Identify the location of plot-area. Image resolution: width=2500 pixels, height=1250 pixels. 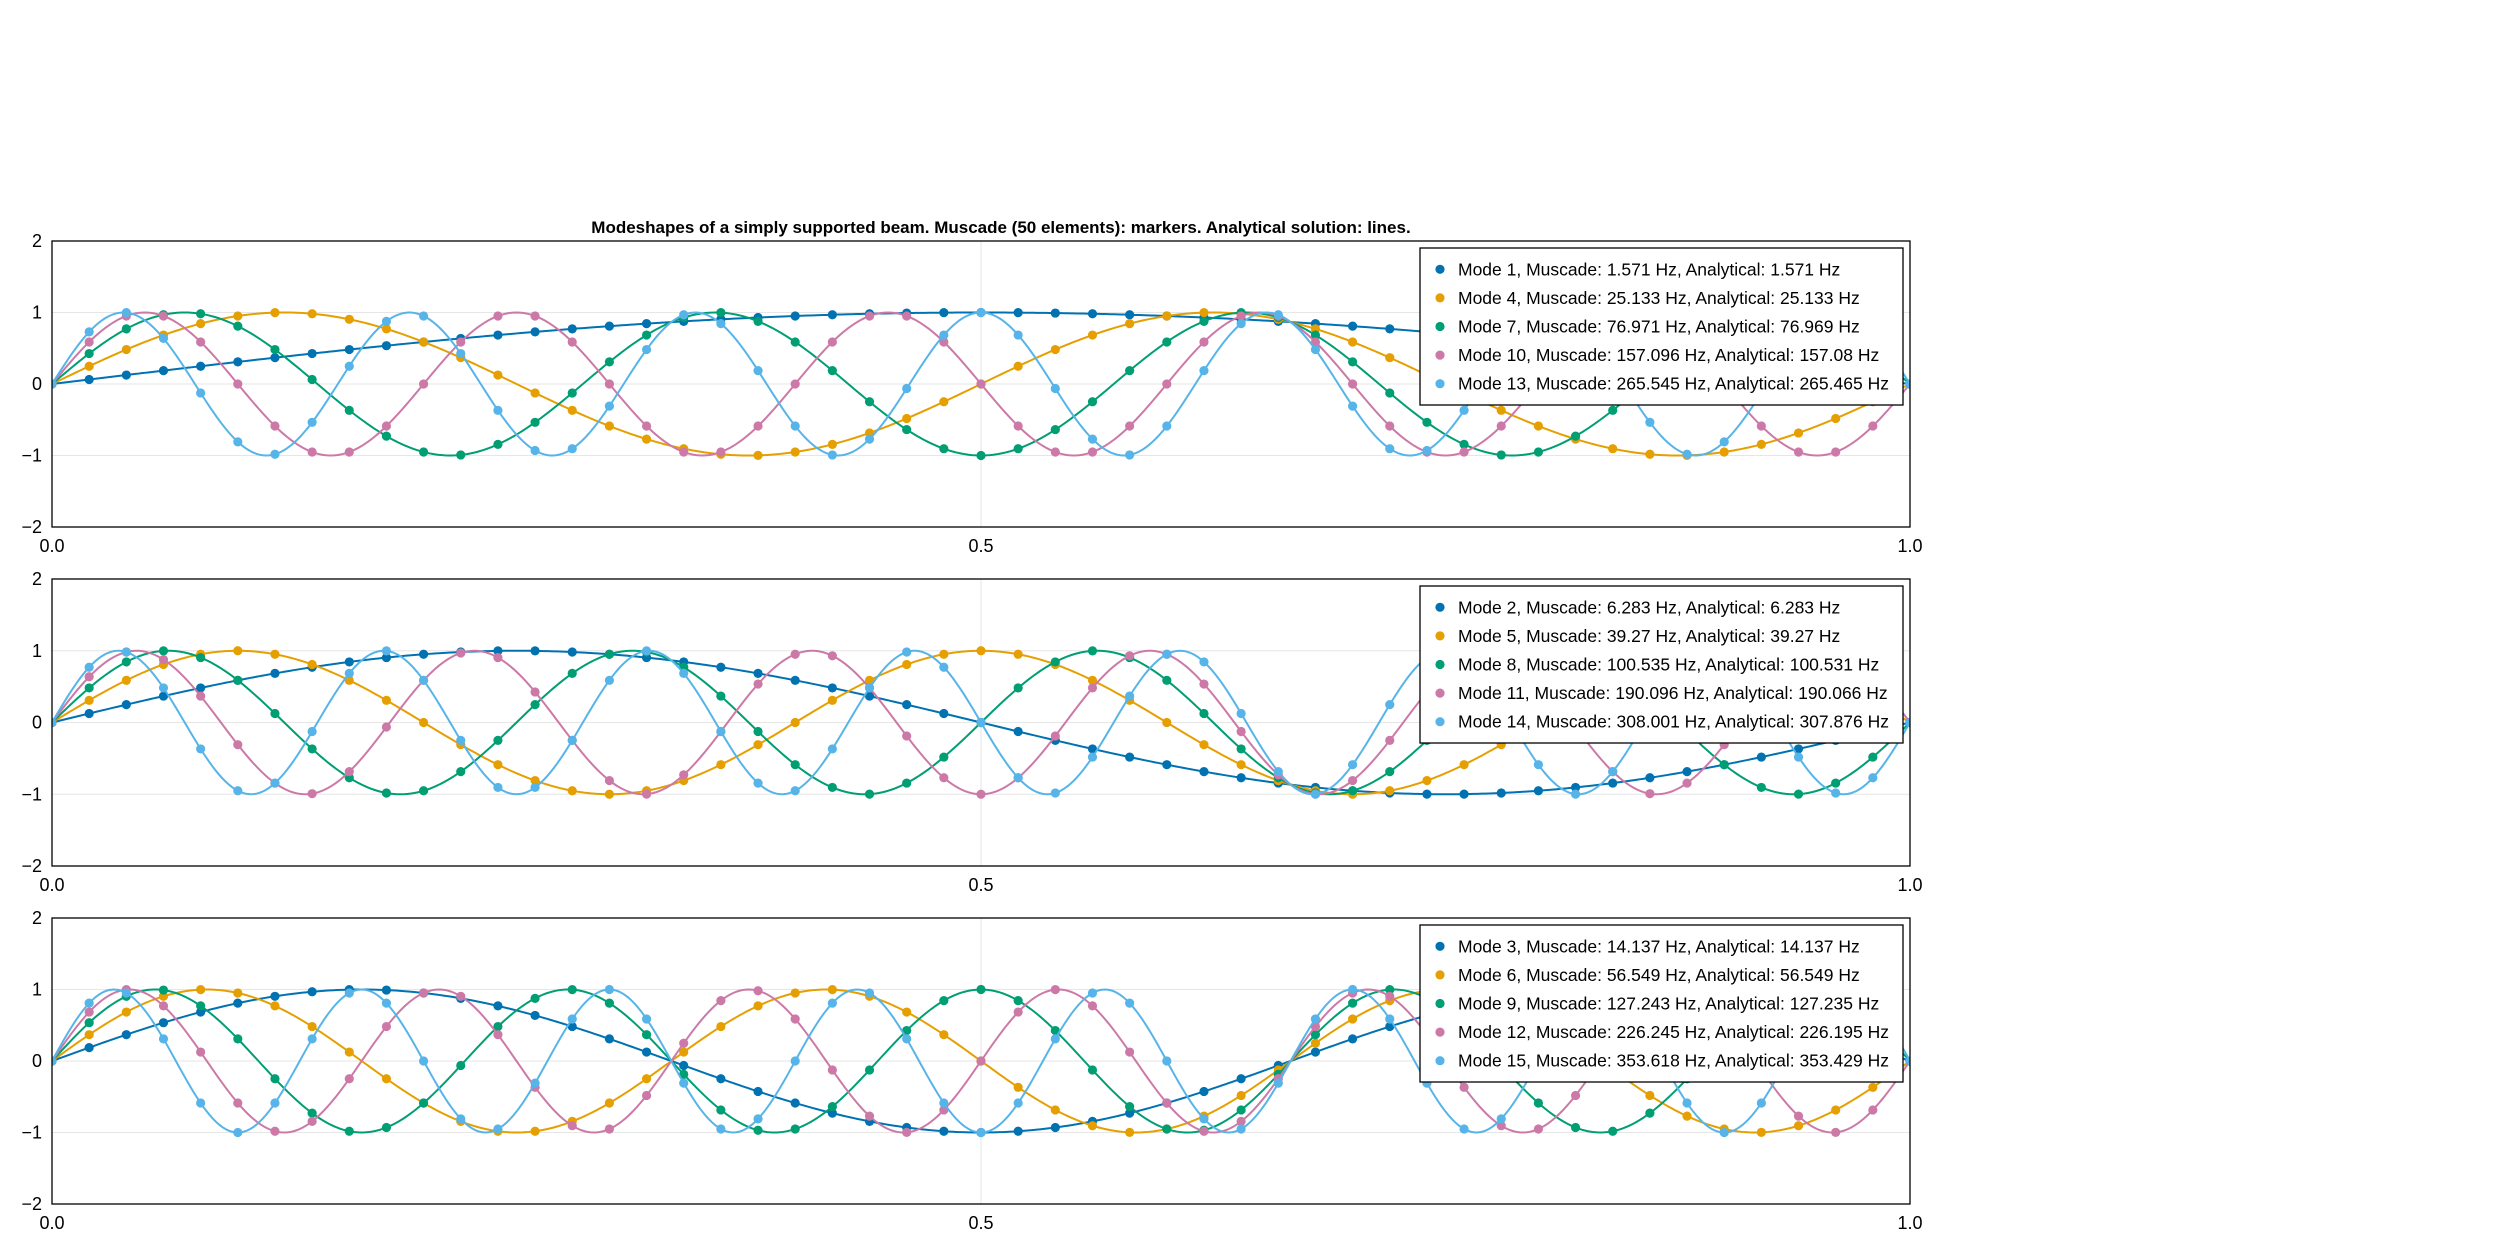
(981, 722).